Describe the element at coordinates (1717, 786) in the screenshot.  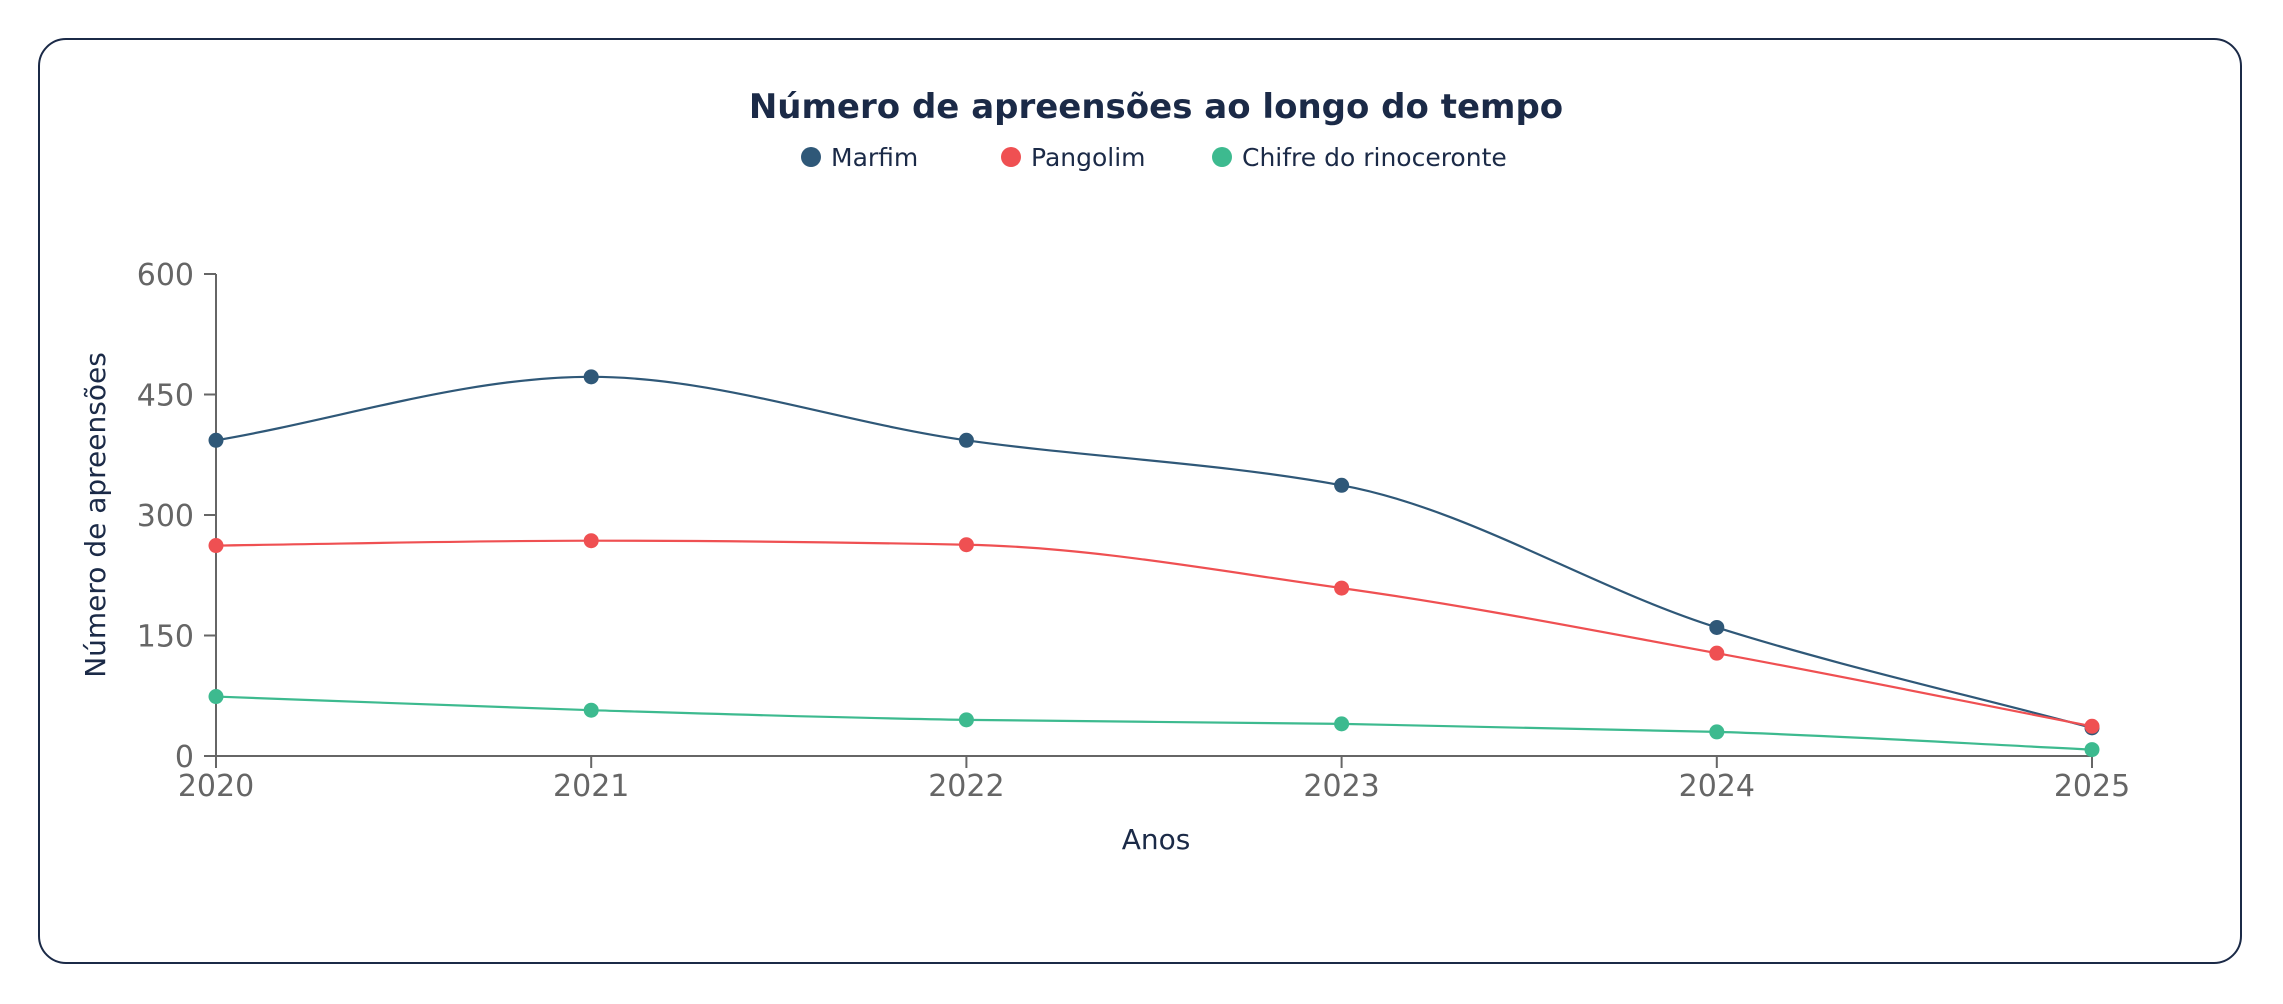
I see `x-tick-label: 2024` at that location.